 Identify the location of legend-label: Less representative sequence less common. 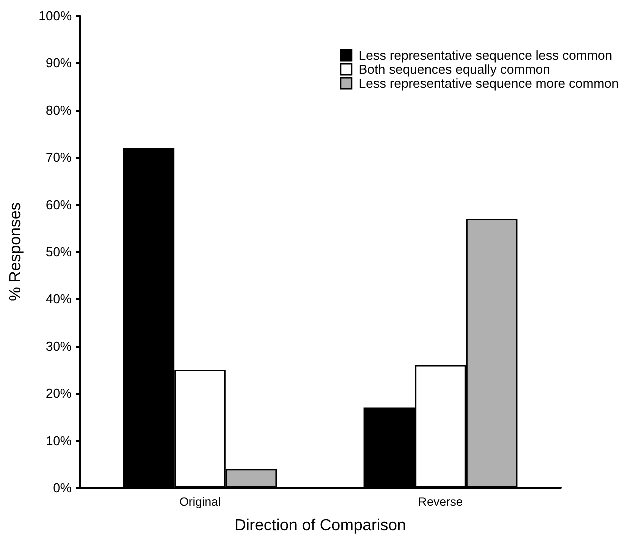
(485, 55).